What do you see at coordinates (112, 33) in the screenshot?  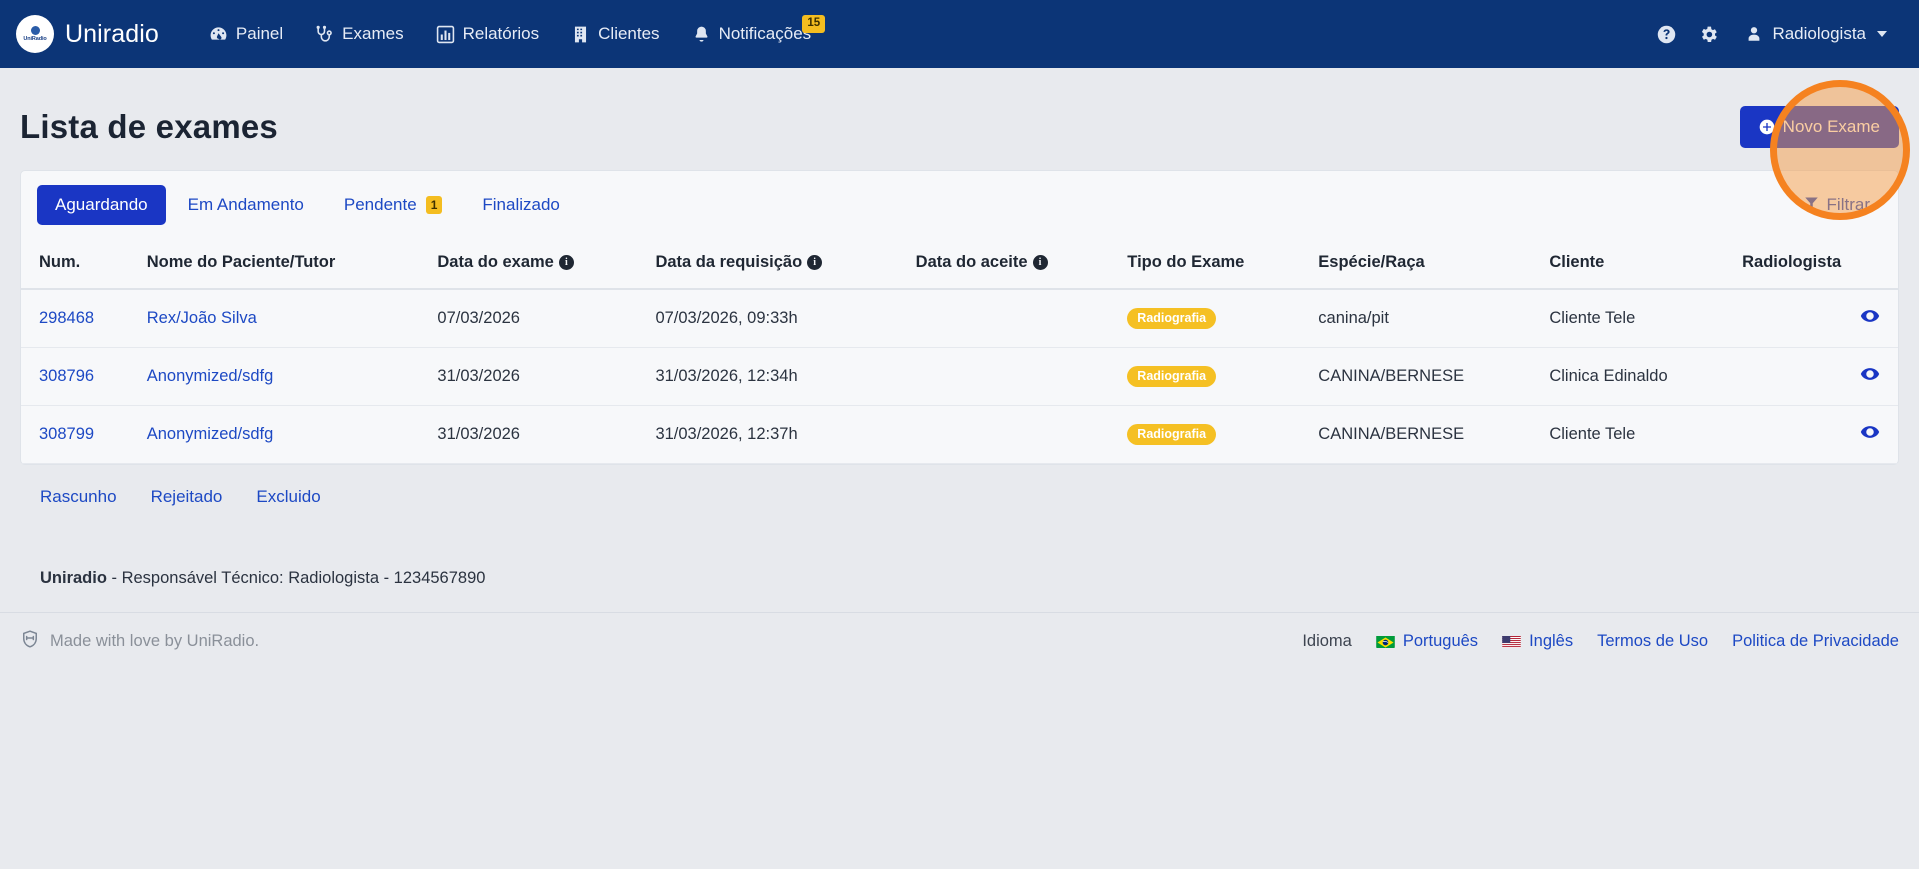 I see `brand-name: Uniradio` at bounding box center [112, 33].